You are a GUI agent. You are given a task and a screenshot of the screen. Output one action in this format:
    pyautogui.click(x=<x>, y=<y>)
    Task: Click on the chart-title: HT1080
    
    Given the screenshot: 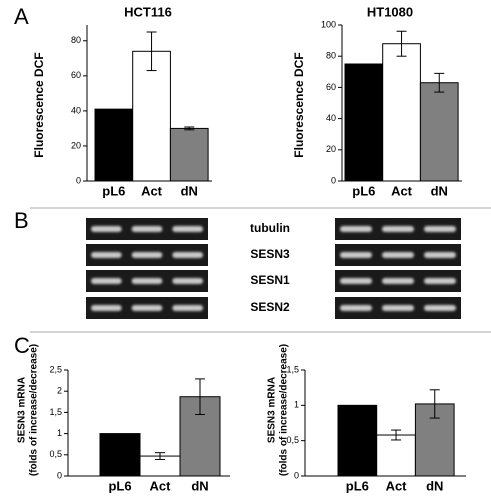 What is the action you would take?
    pyautogui.click(x=390, y=11)
    